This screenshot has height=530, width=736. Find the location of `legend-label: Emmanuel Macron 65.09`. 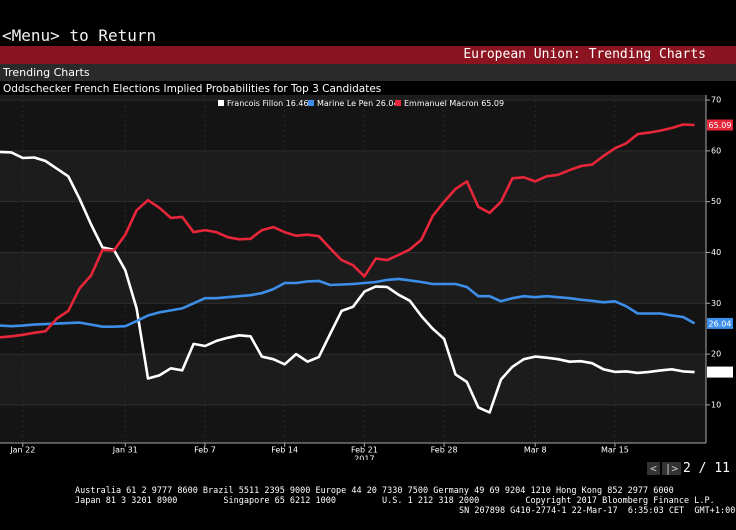

legend-label: Emmanuel Macron 65.09 is located at coordinates (454, 103).